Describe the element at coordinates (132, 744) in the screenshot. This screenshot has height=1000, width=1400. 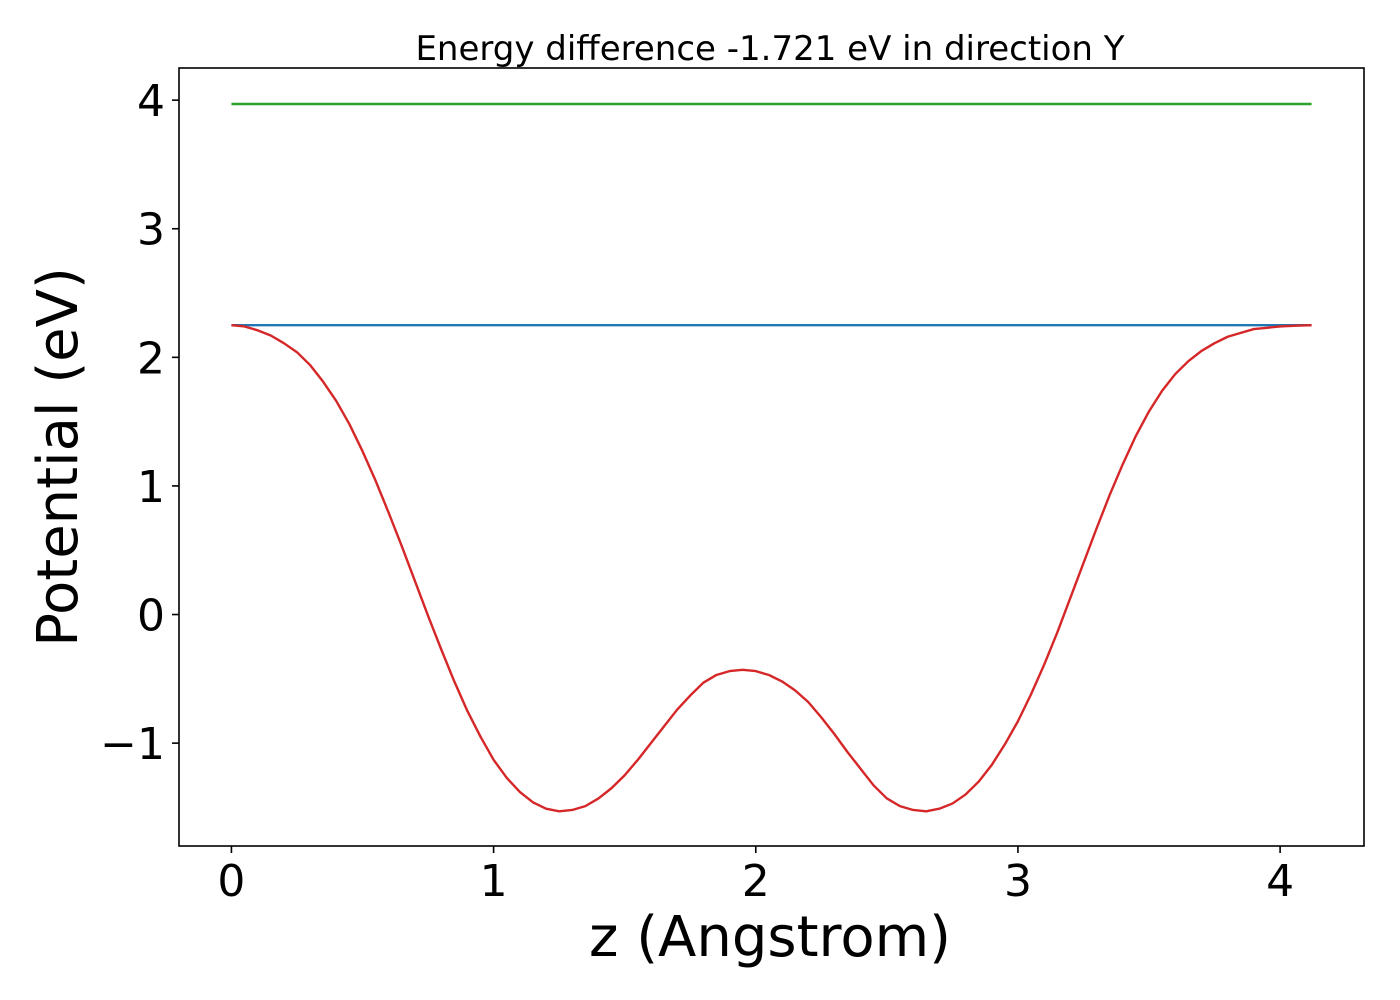
I see `y-tick-label: −1` at that location.